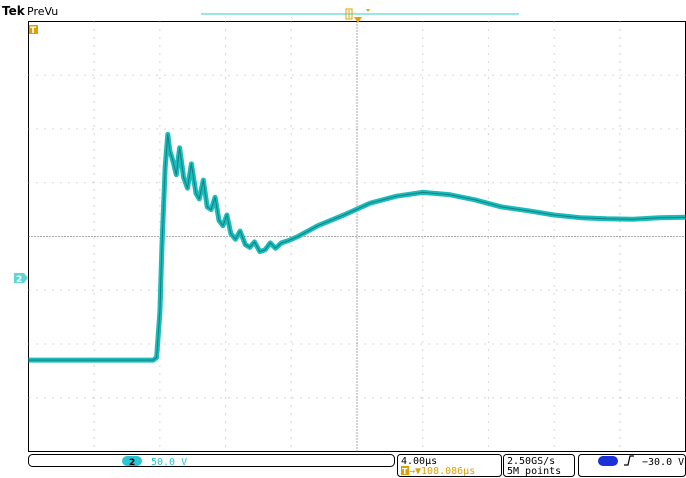 The image size is (686, 478). I want to click on trigger-position-top-icon, so click(349, 14).